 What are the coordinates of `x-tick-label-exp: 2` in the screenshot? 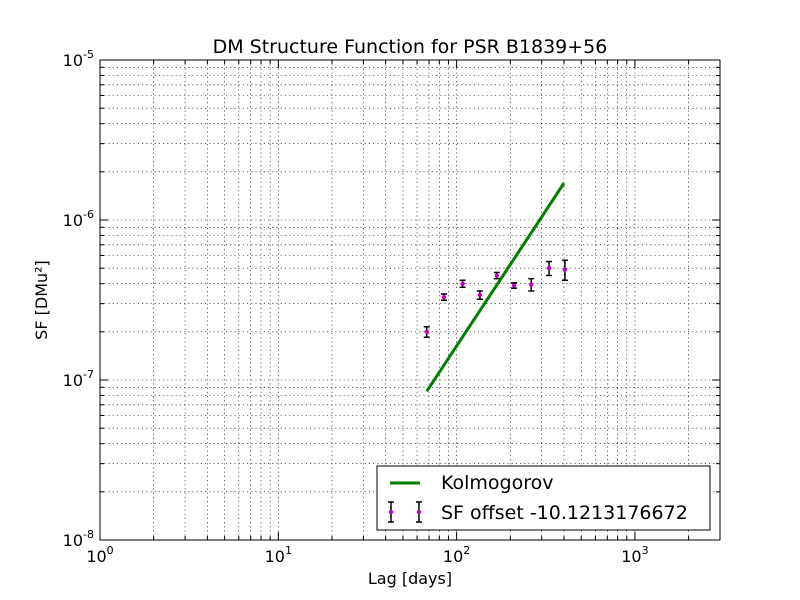 It's located at (466, 550).